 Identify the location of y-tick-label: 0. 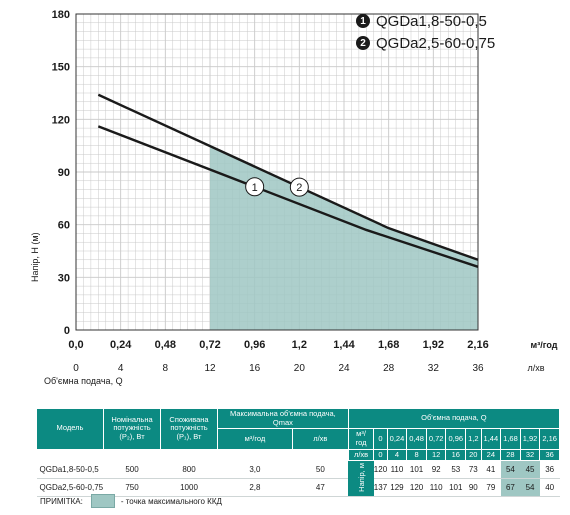
(67, 331).